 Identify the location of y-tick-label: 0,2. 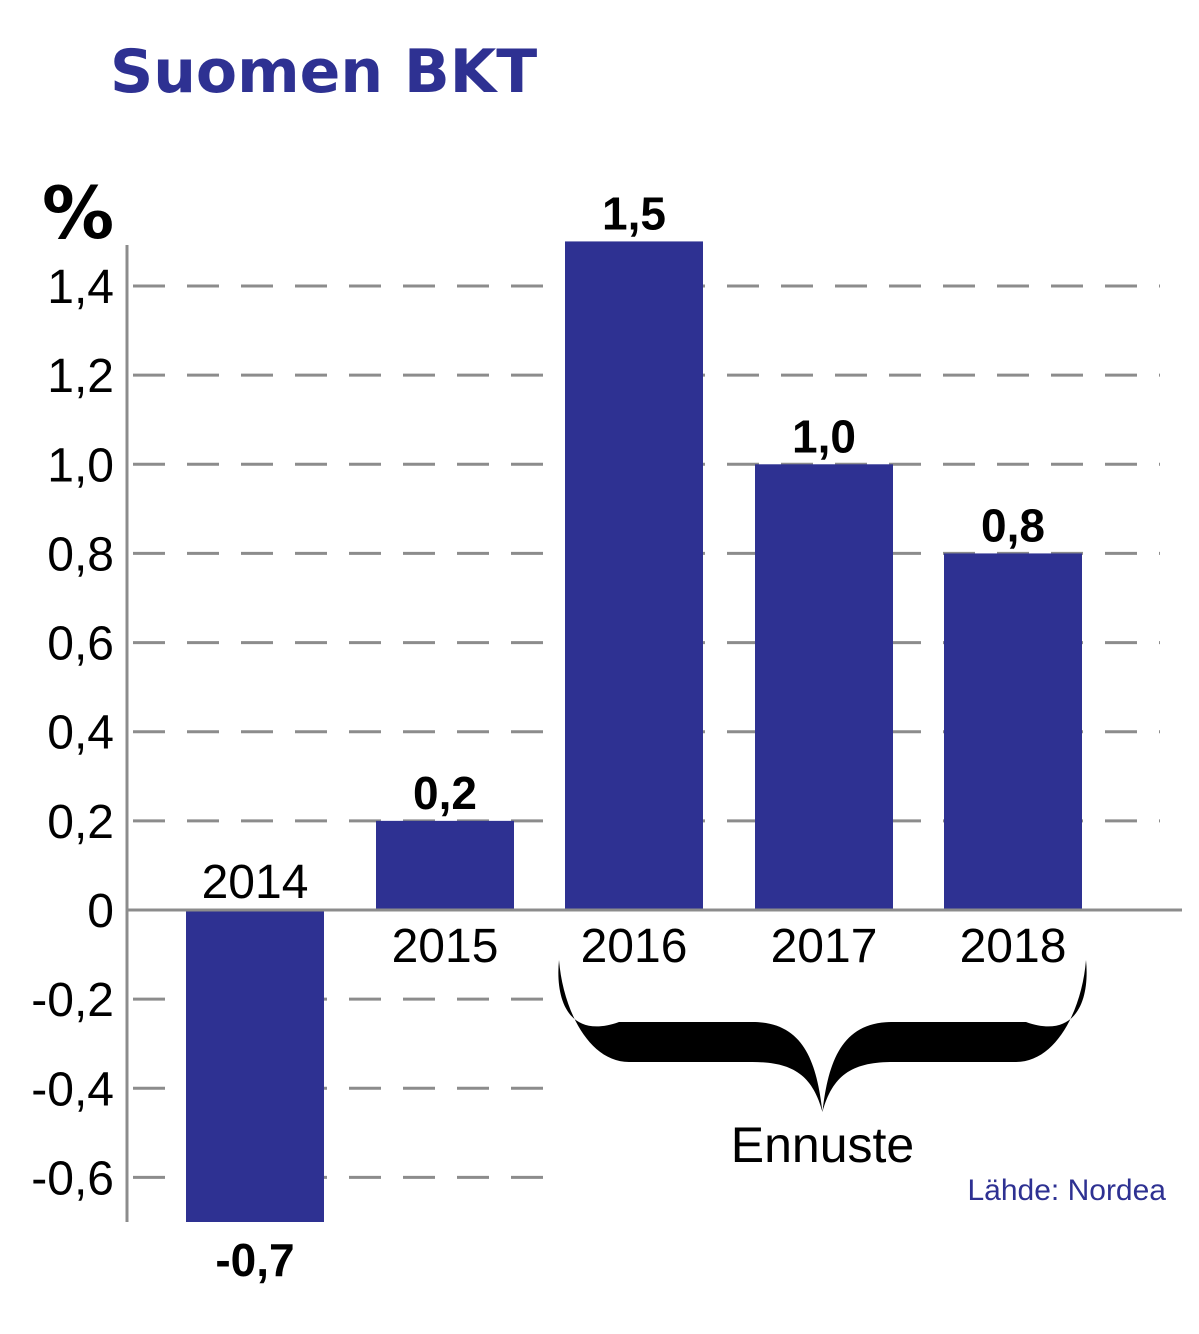
(80, 822).